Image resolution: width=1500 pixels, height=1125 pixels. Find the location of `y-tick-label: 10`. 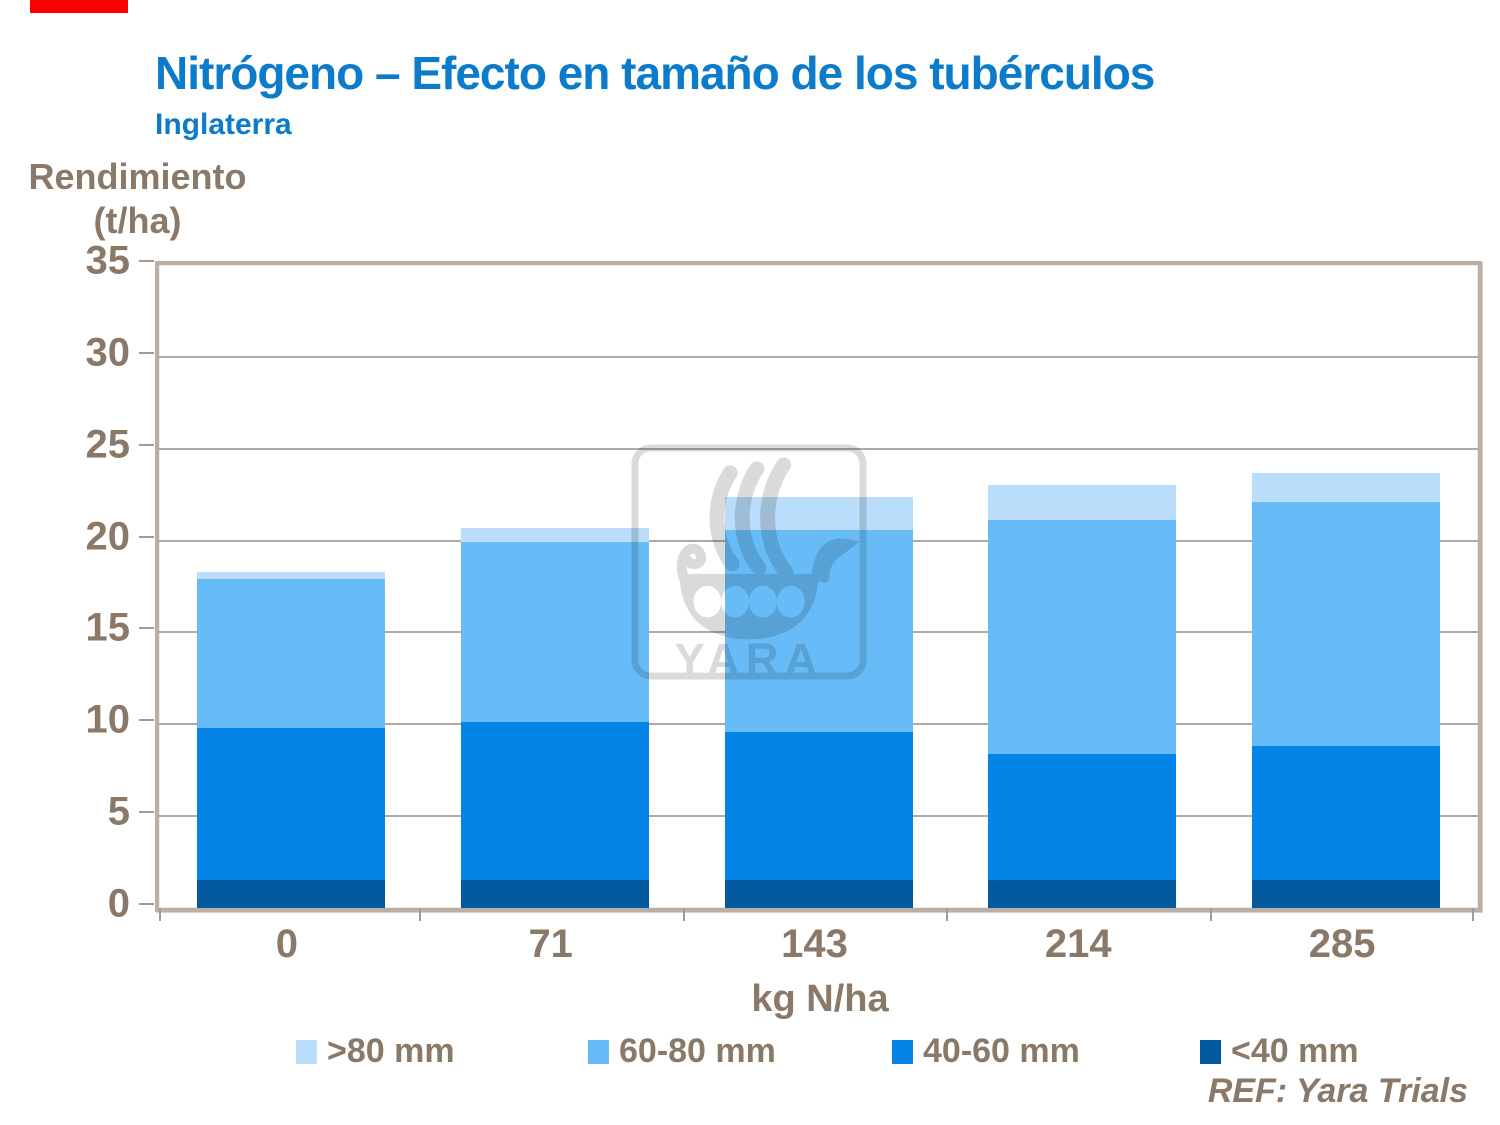

y-tick-label: 10 is located at coordinates (108, 719).